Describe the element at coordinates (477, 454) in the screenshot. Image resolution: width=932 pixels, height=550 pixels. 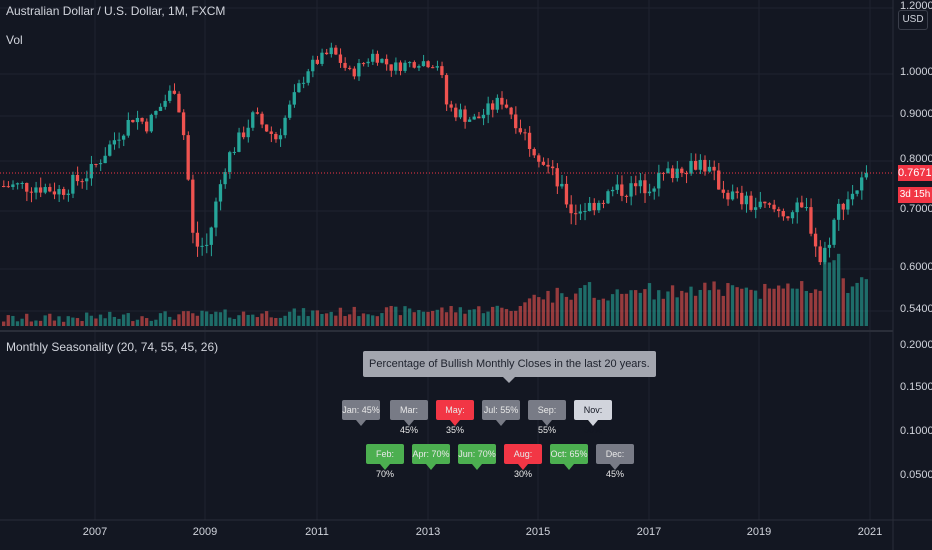
I see `month-label-jun: Jun: 70%` at that location.